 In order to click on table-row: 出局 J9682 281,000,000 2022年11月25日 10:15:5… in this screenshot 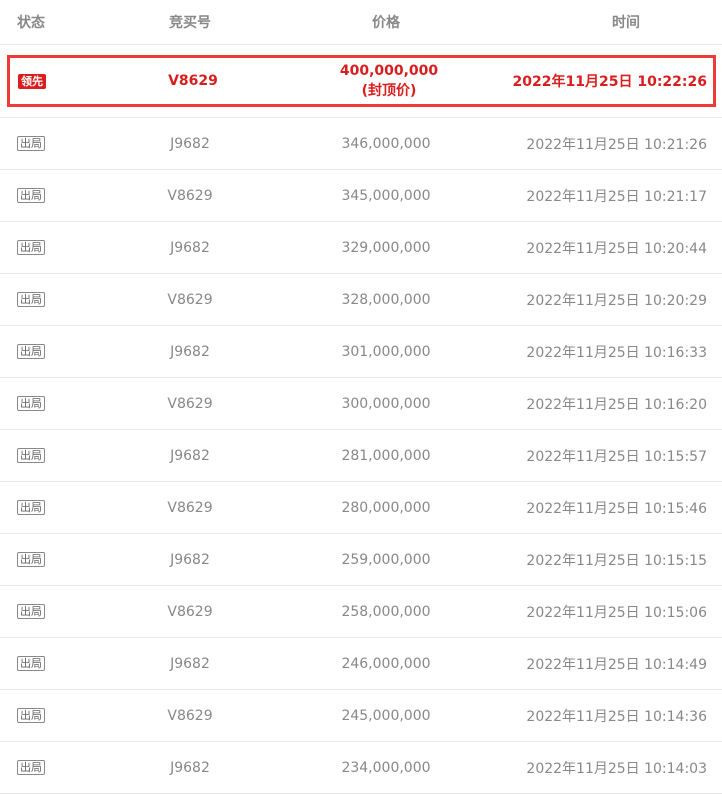, I will do `click(361, 456)`.